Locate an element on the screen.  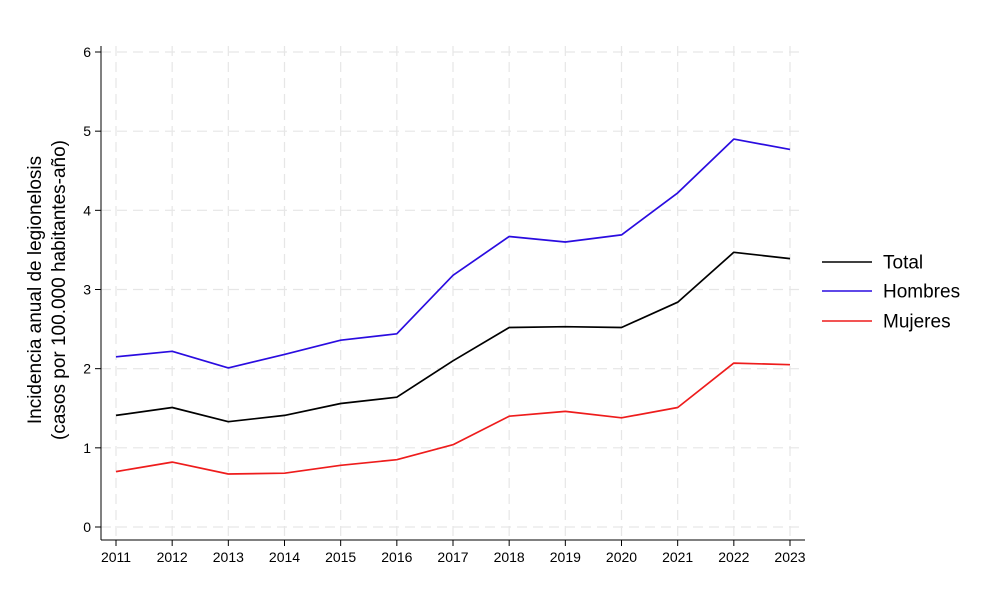
y-tick-label: 2 is located at coordinates (87, 369).